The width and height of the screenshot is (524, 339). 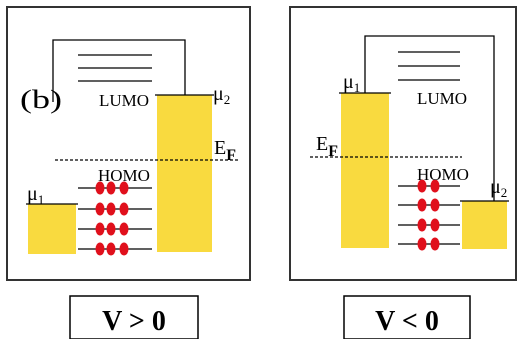 I want to click on right-bias-caption: V < 0, so click(x=407, y=321).